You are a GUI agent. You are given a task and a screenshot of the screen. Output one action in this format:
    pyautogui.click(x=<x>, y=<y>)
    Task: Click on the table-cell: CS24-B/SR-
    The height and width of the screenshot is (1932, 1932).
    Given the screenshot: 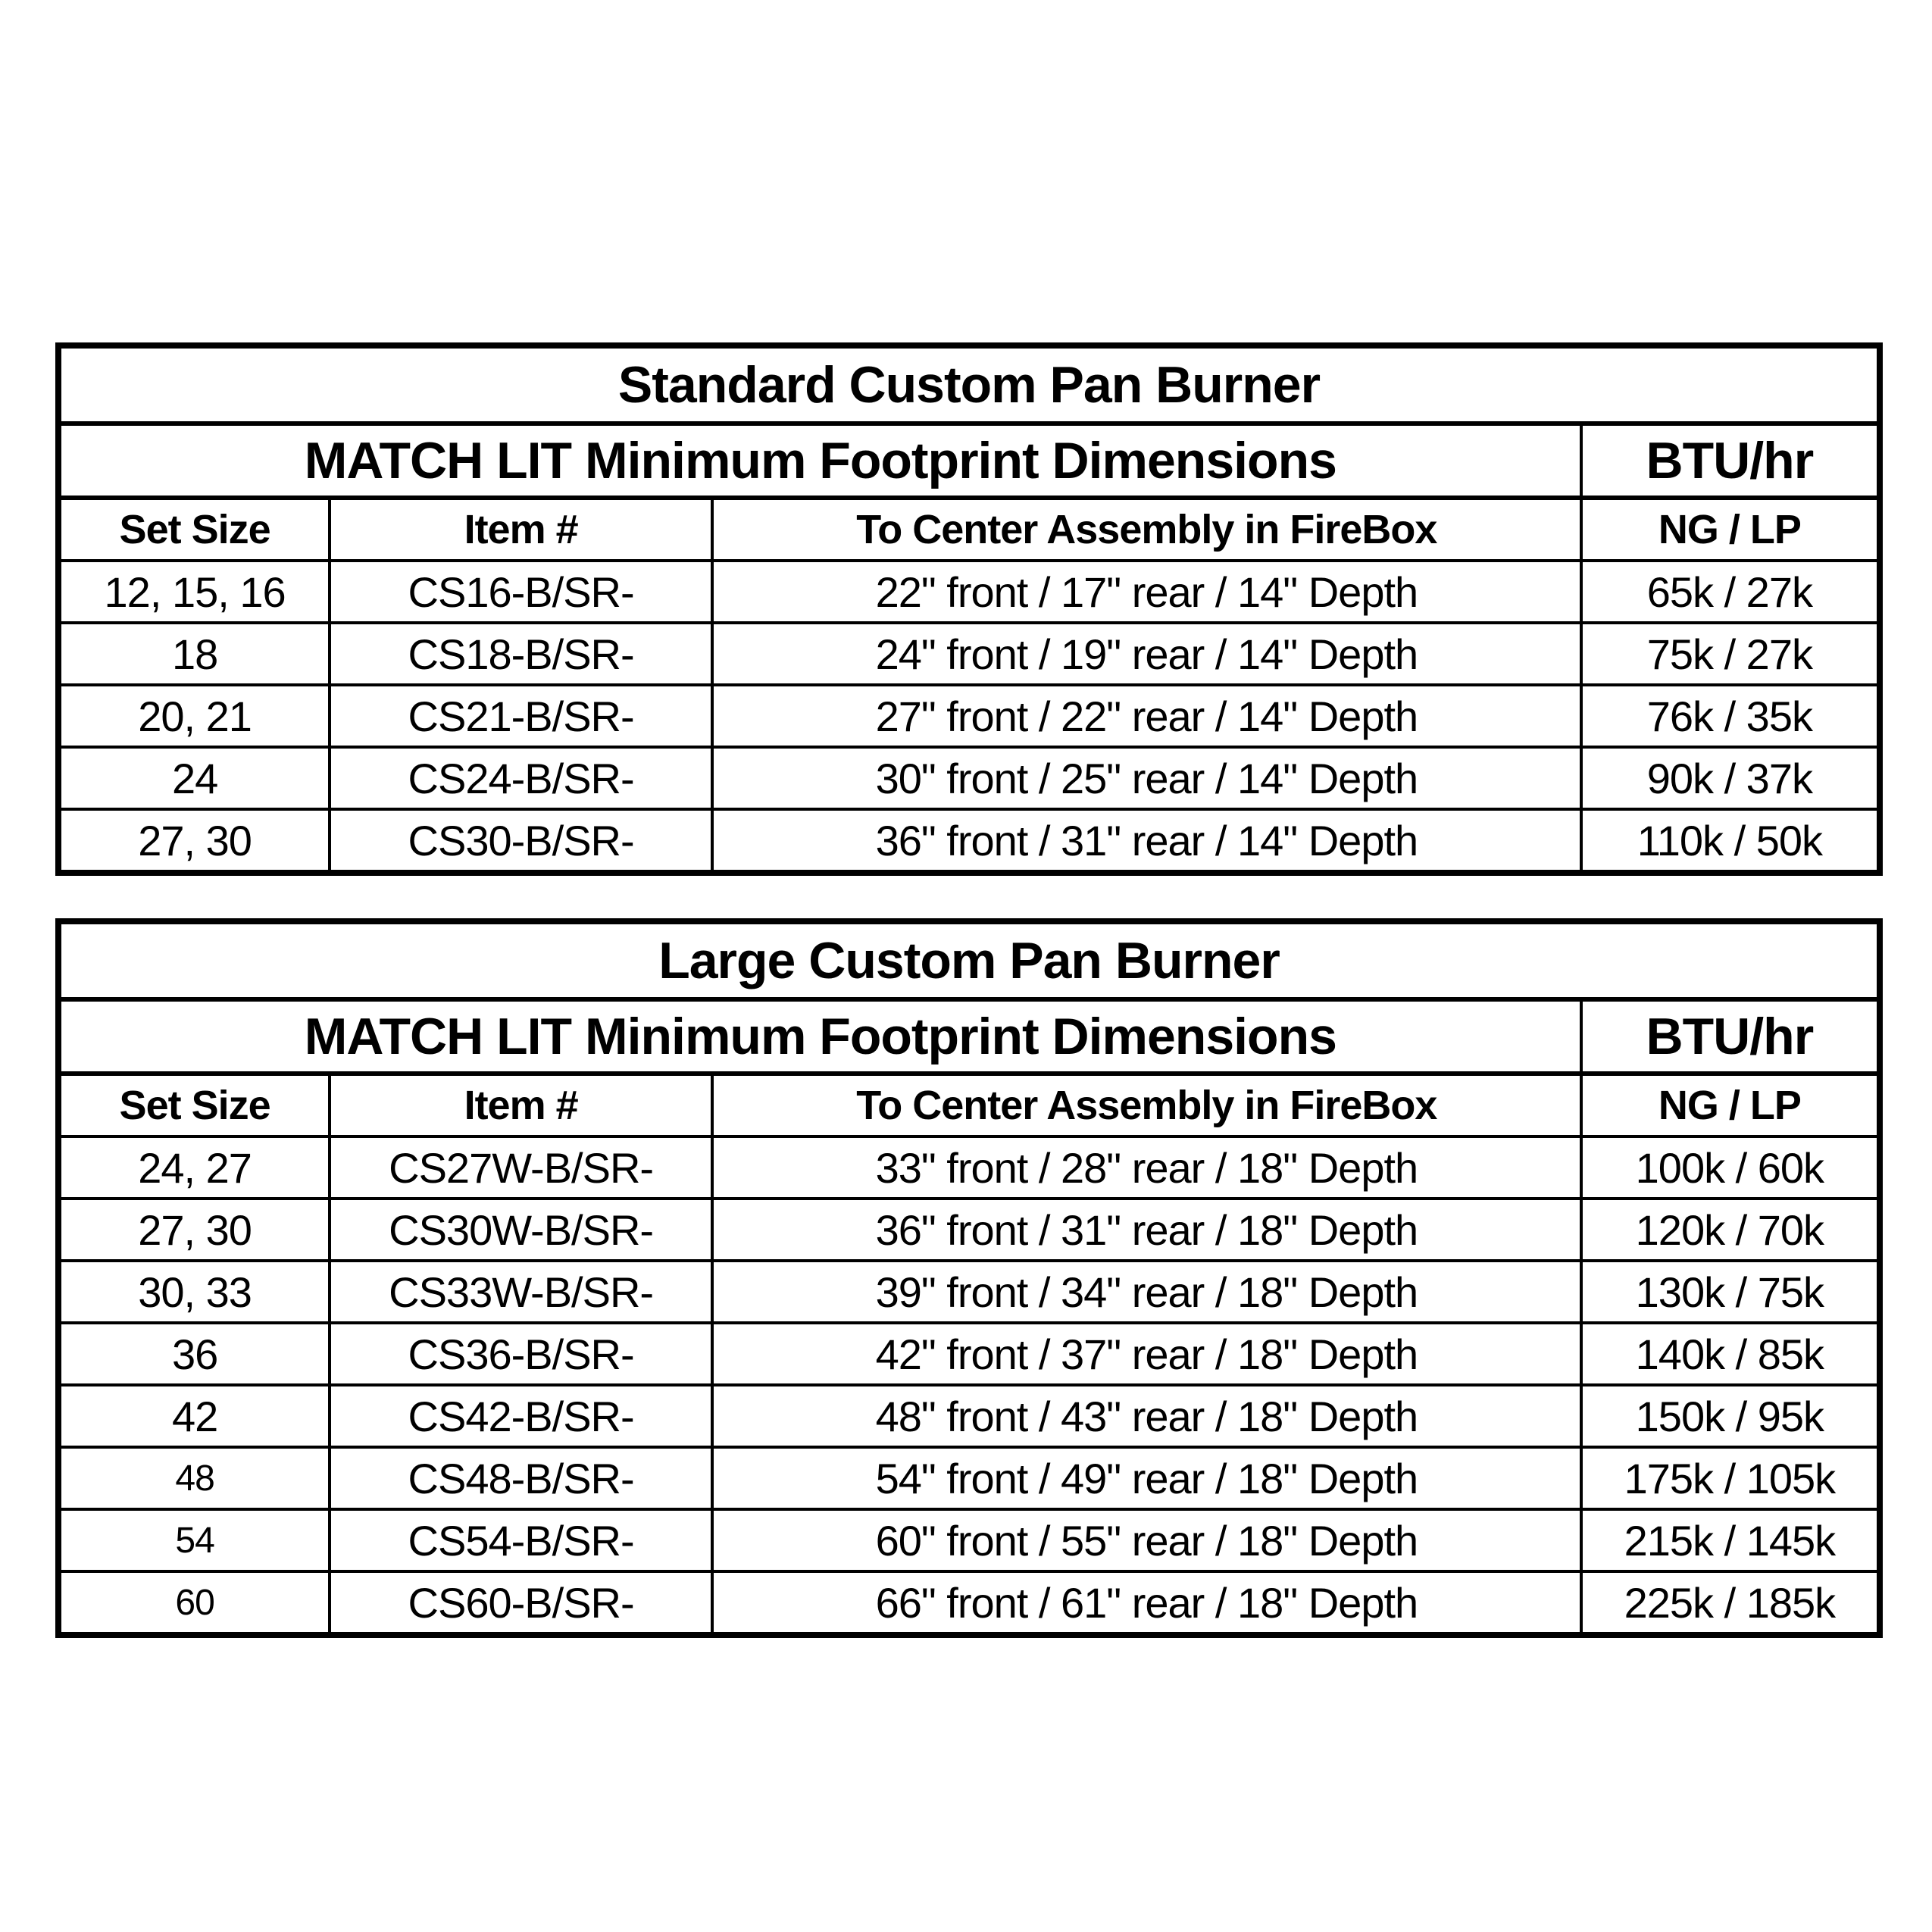 What is the action you would take?
    pyautogui.click(x=521, y=778)
    